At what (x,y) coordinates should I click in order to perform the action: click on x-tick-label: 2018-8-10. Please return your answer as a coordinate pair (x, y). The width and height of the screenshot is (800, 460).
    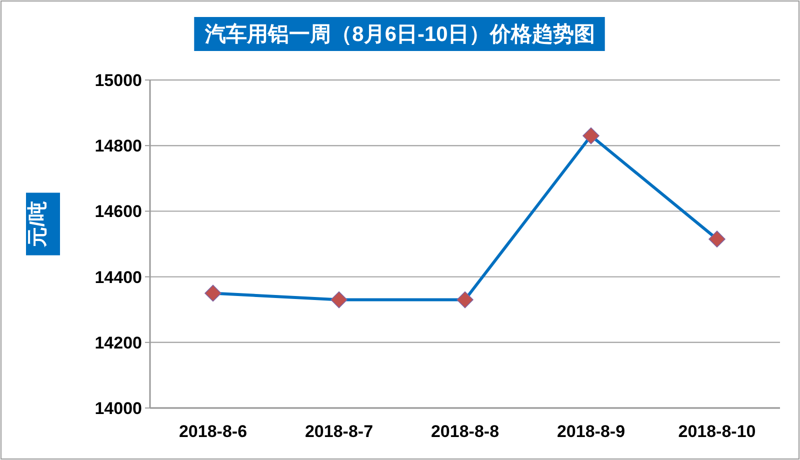
    Looking at the image, I should click on (717, 431).